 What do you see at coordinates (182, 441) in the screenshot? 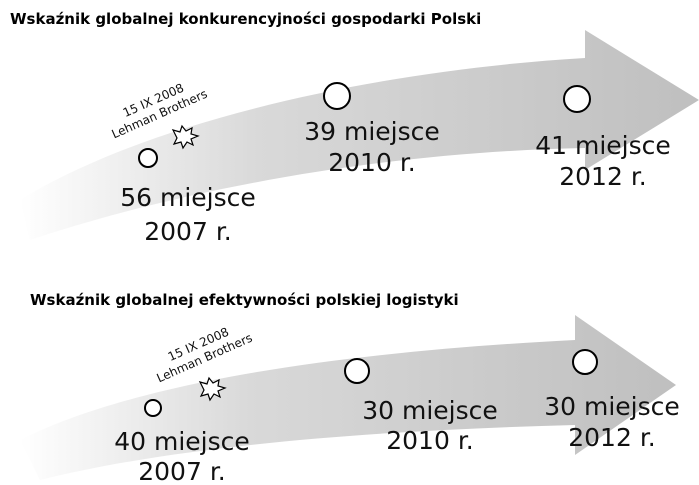
I see `rank: 40 miejsce` at bounding box center [182, 441].